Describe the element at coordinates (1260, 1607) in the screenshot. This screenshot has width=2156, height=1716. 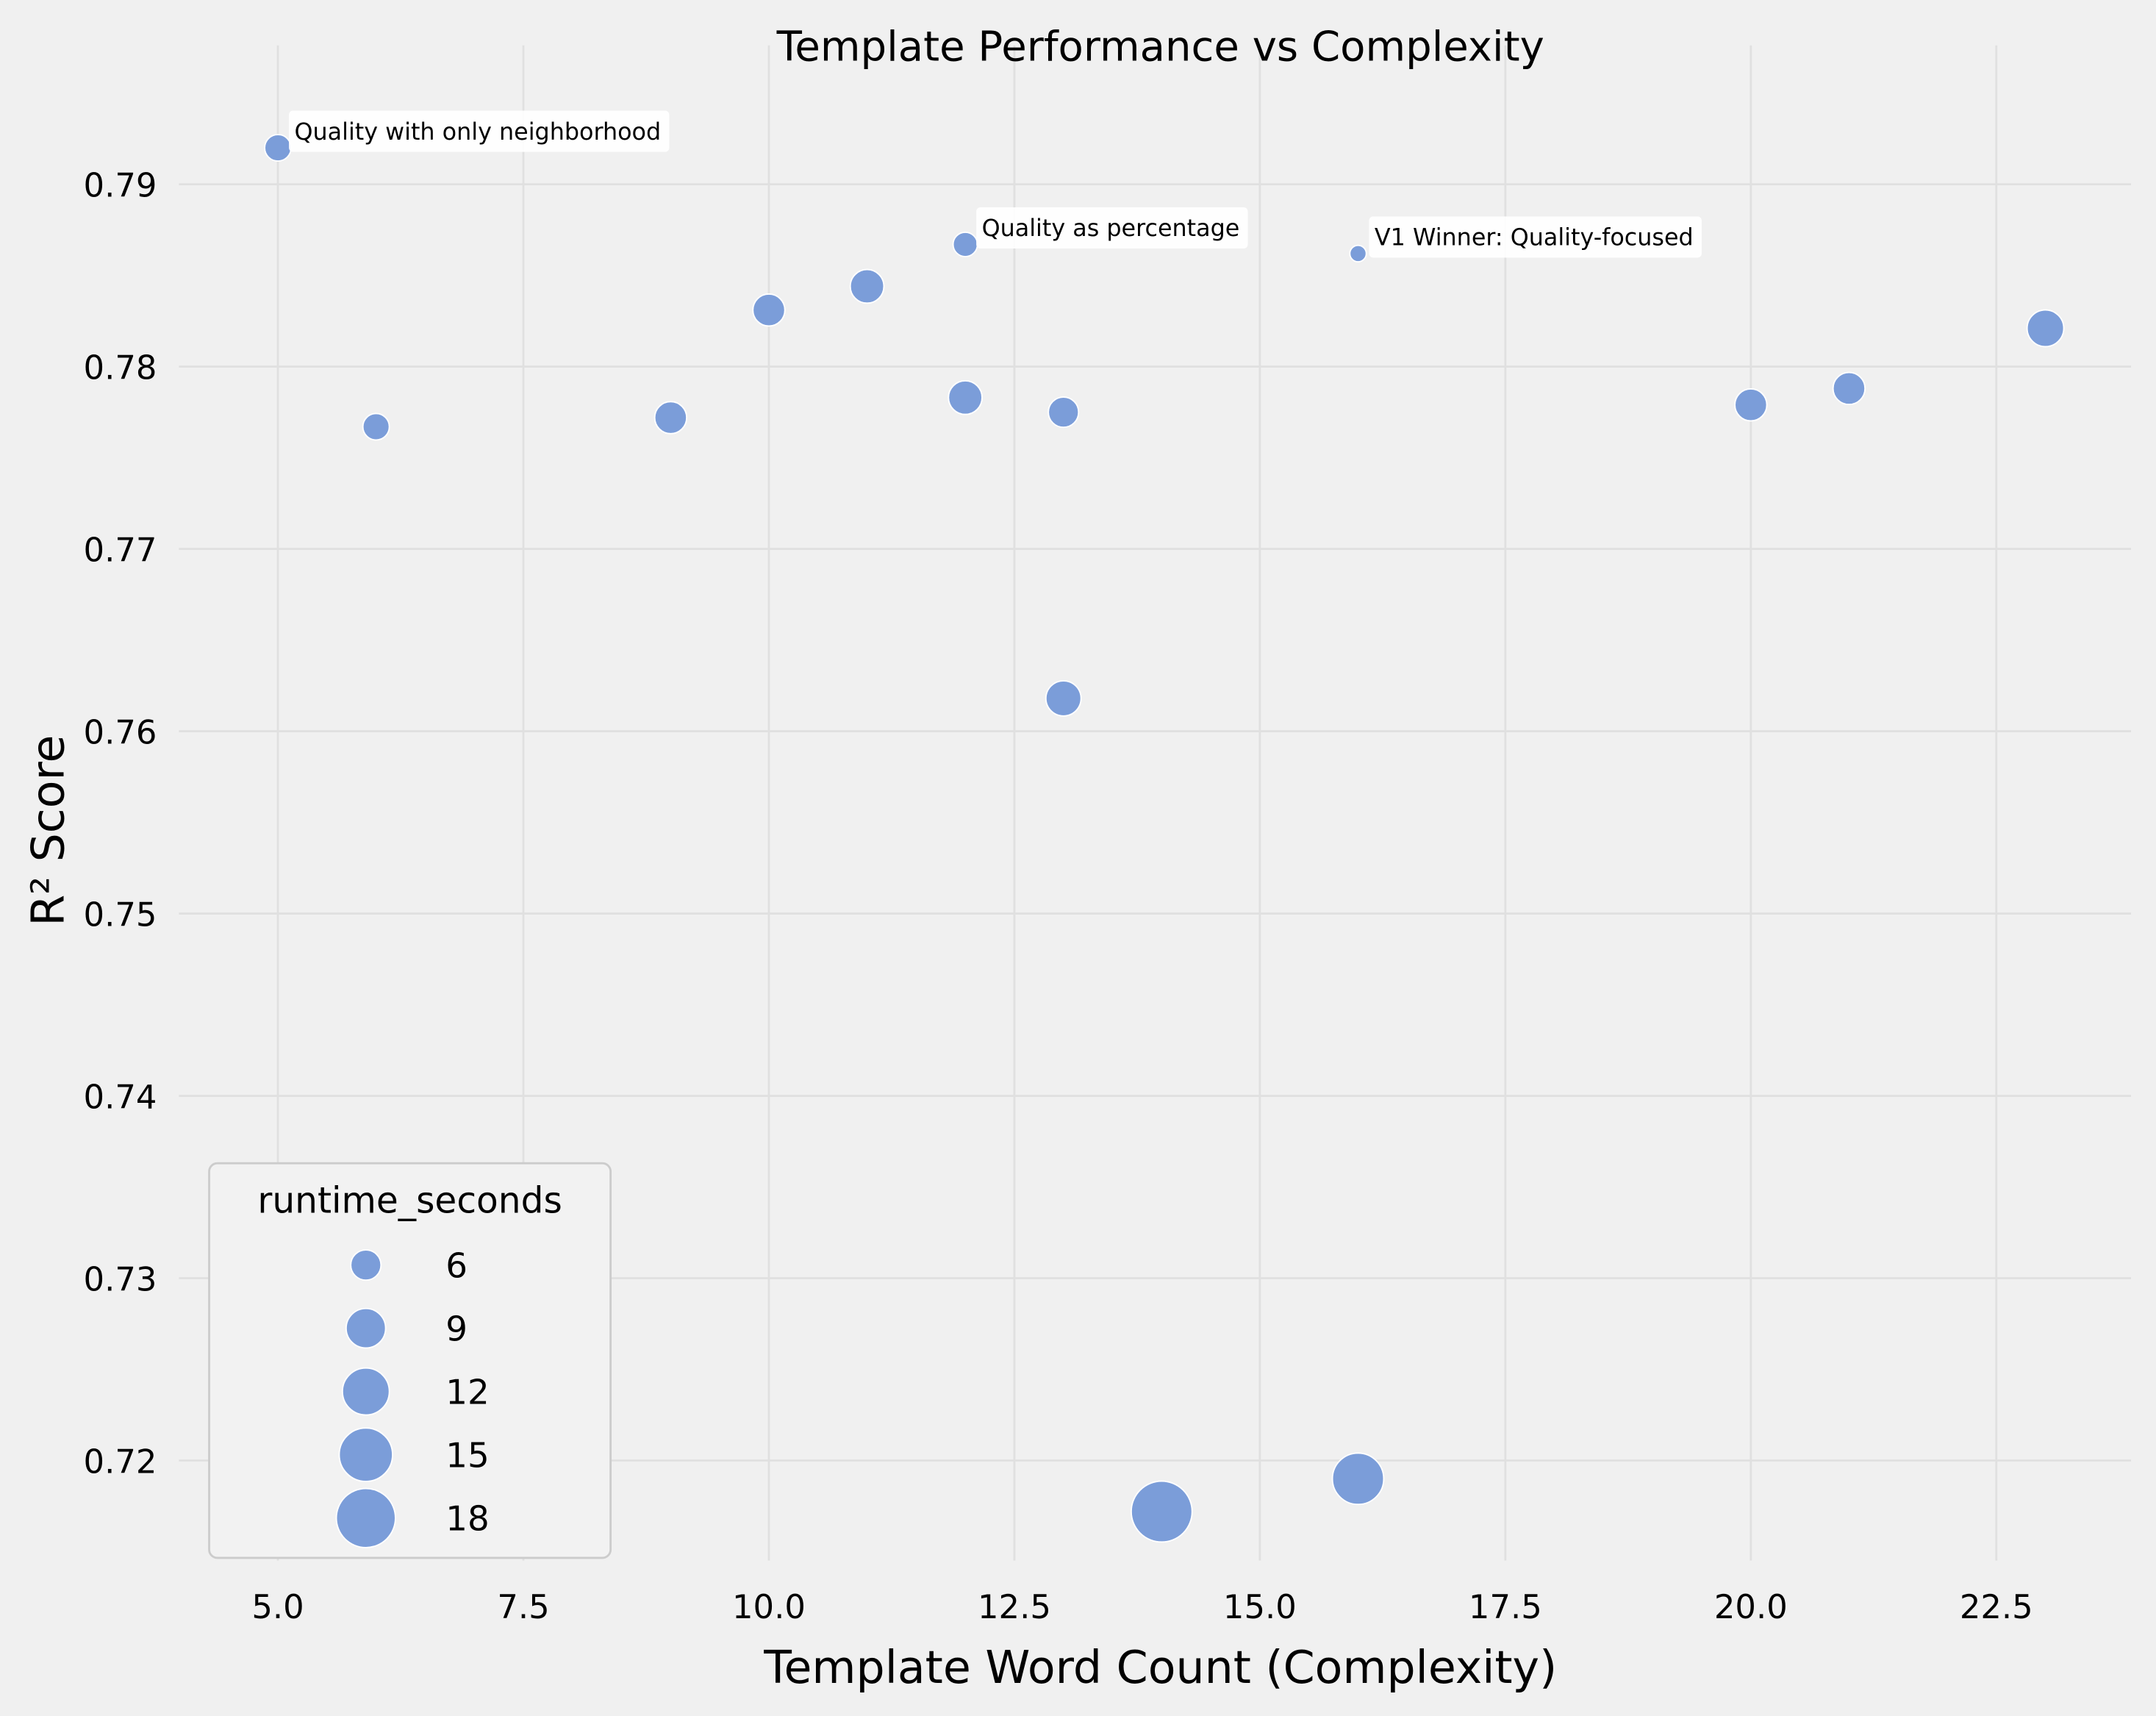
I see `x-tick-label: 15.0` at that location.